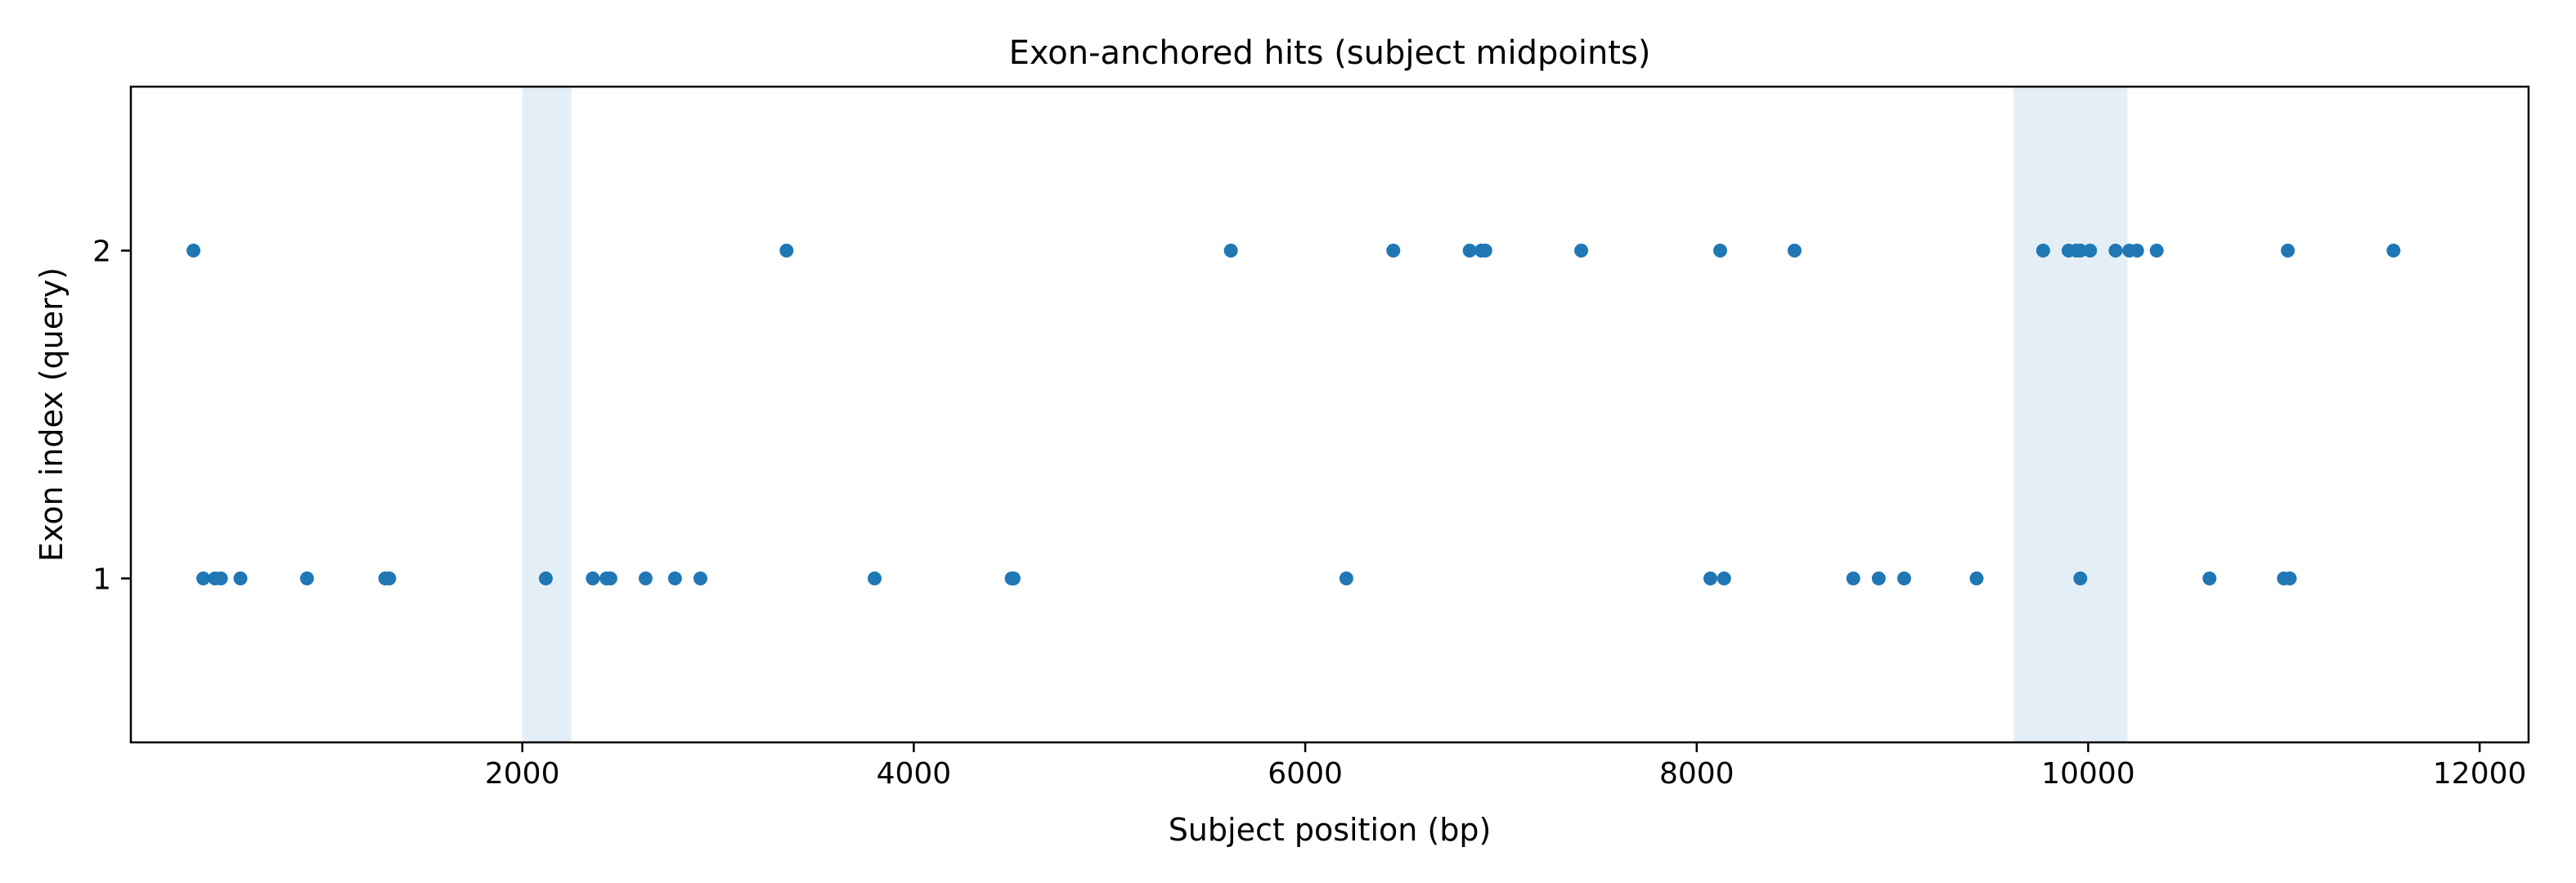 Image resolution: width=2576 pixels, height=883 pixels. I want to click on x-tick-label: 8000, so click(1697, 774).